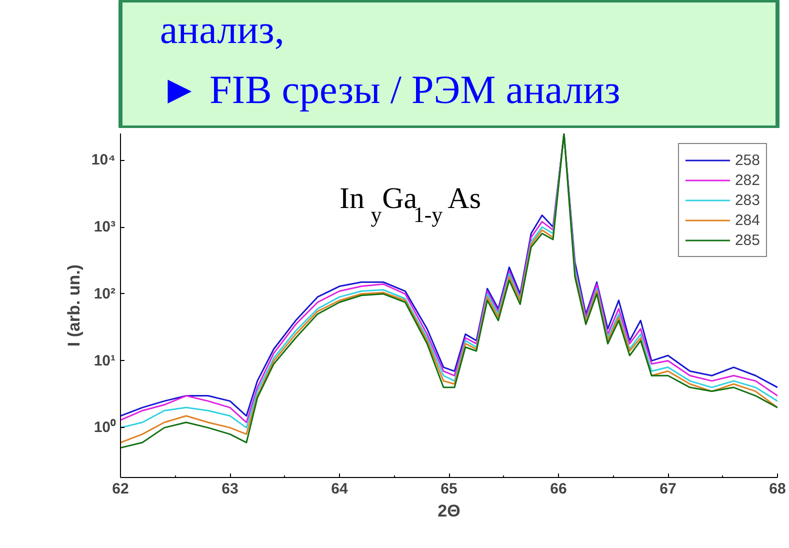 The height and width of the screenshot is (548, 789). What do you see at coordinates (103, 160) in the screenshot?
I see `y-tick-label: 10⁴` at bounding box center [103, 160].